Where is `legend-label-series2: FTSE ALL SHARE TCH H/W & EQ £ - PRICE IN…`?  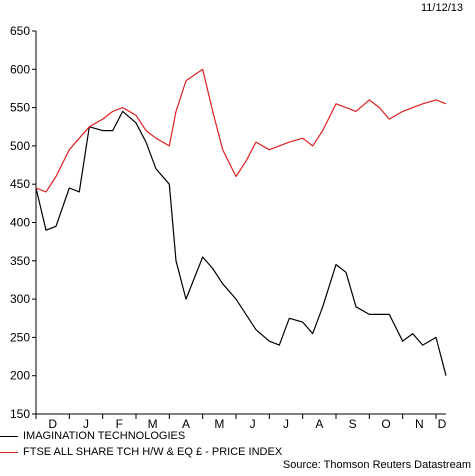 legend-label-series2: FTSE ALL SHARE TCH H/W & EQ £ - PRICE IN… is located at coordinates (153, 452).